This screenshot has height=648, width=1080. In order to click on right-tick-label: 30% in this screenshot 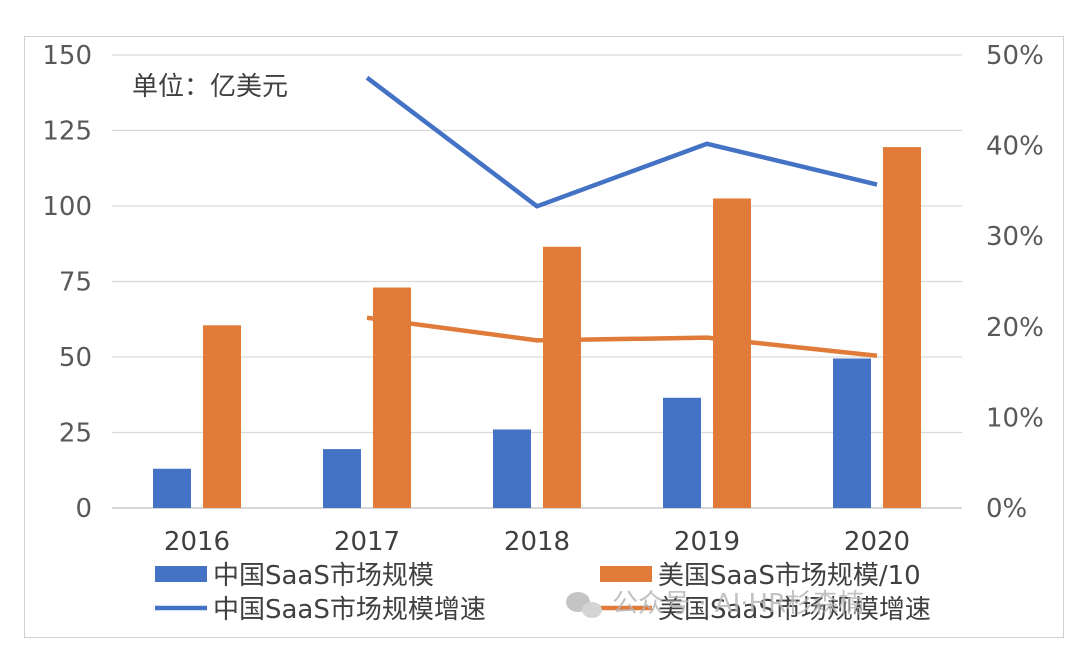, I will do `click(1015, 237)`.